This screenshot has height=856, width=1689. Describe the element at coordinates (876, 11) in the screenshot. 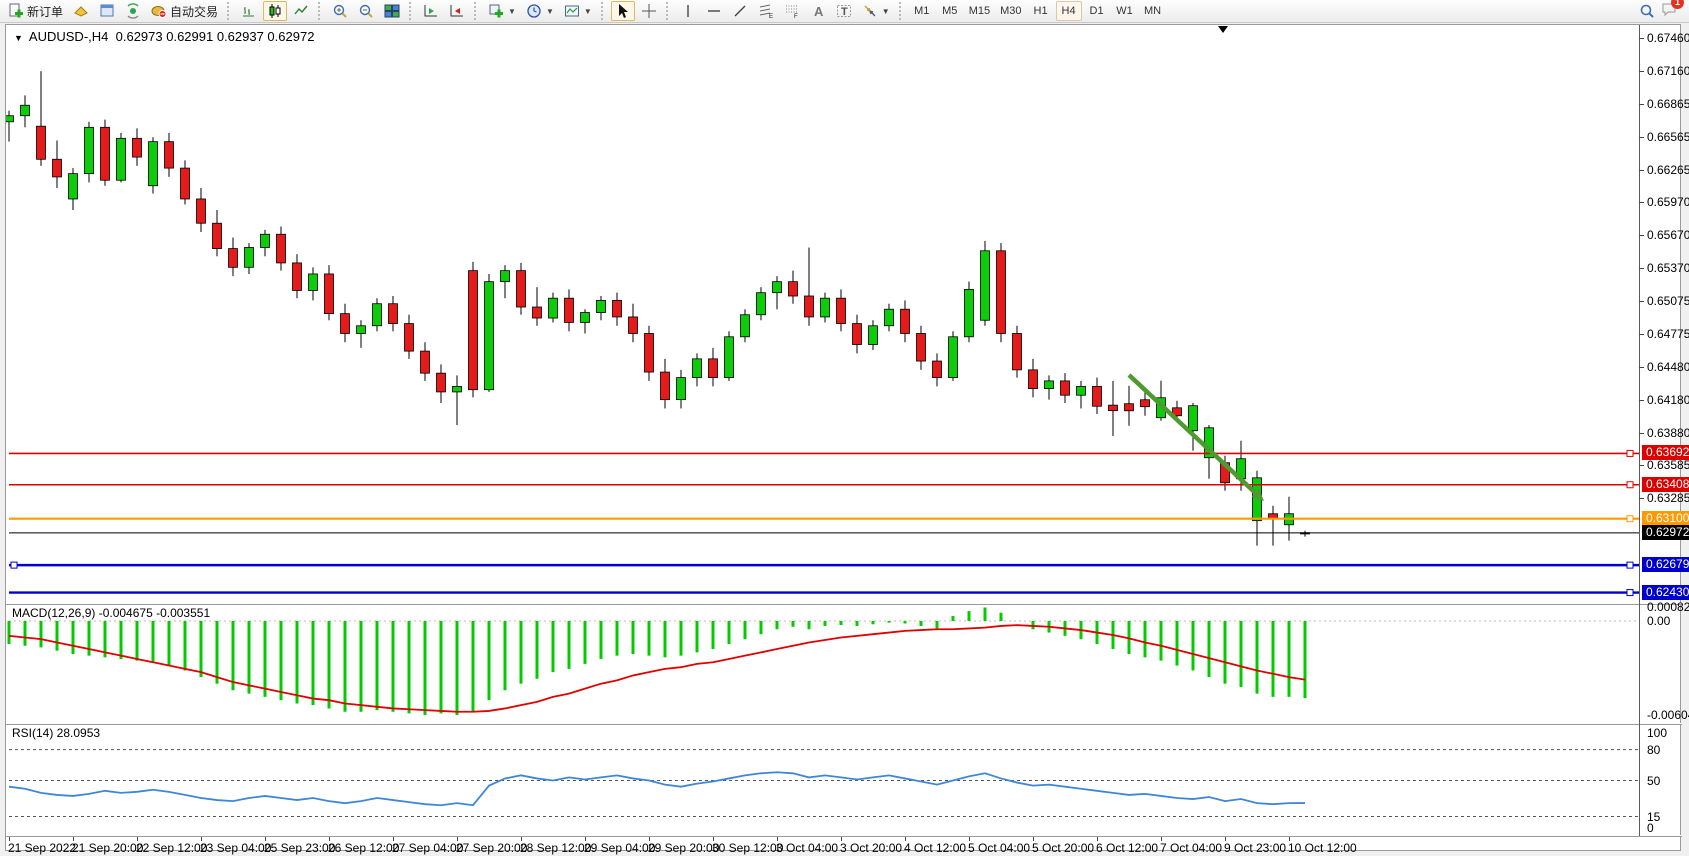

I see `arrows-tool-button: ▼` at that location.